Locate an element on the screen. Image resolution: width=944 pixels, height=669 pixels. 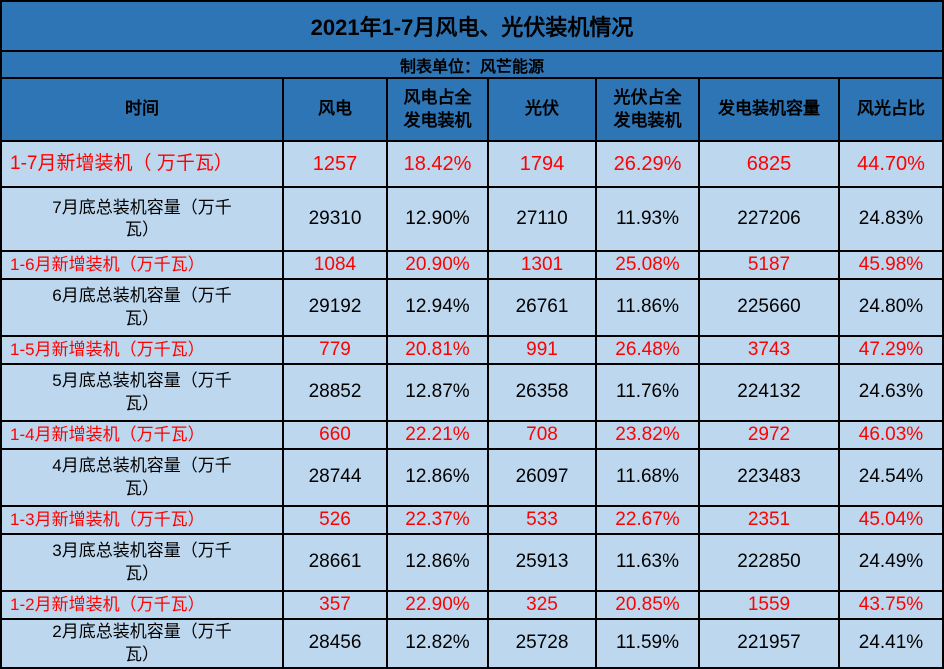
solar-share-value: 11.86% is located at coordinates (648, 307).